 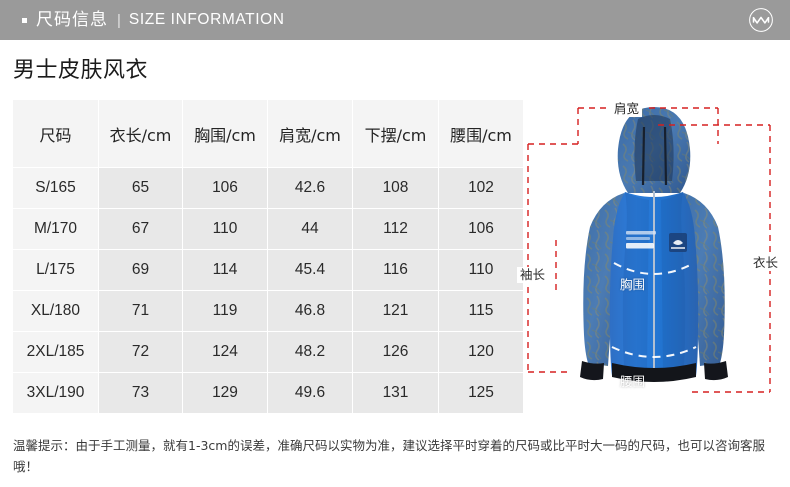 What do you see at coordinates (225, 311) in the screenshot?
I see `cell-bust: 119` at bounding box center [225, 311].